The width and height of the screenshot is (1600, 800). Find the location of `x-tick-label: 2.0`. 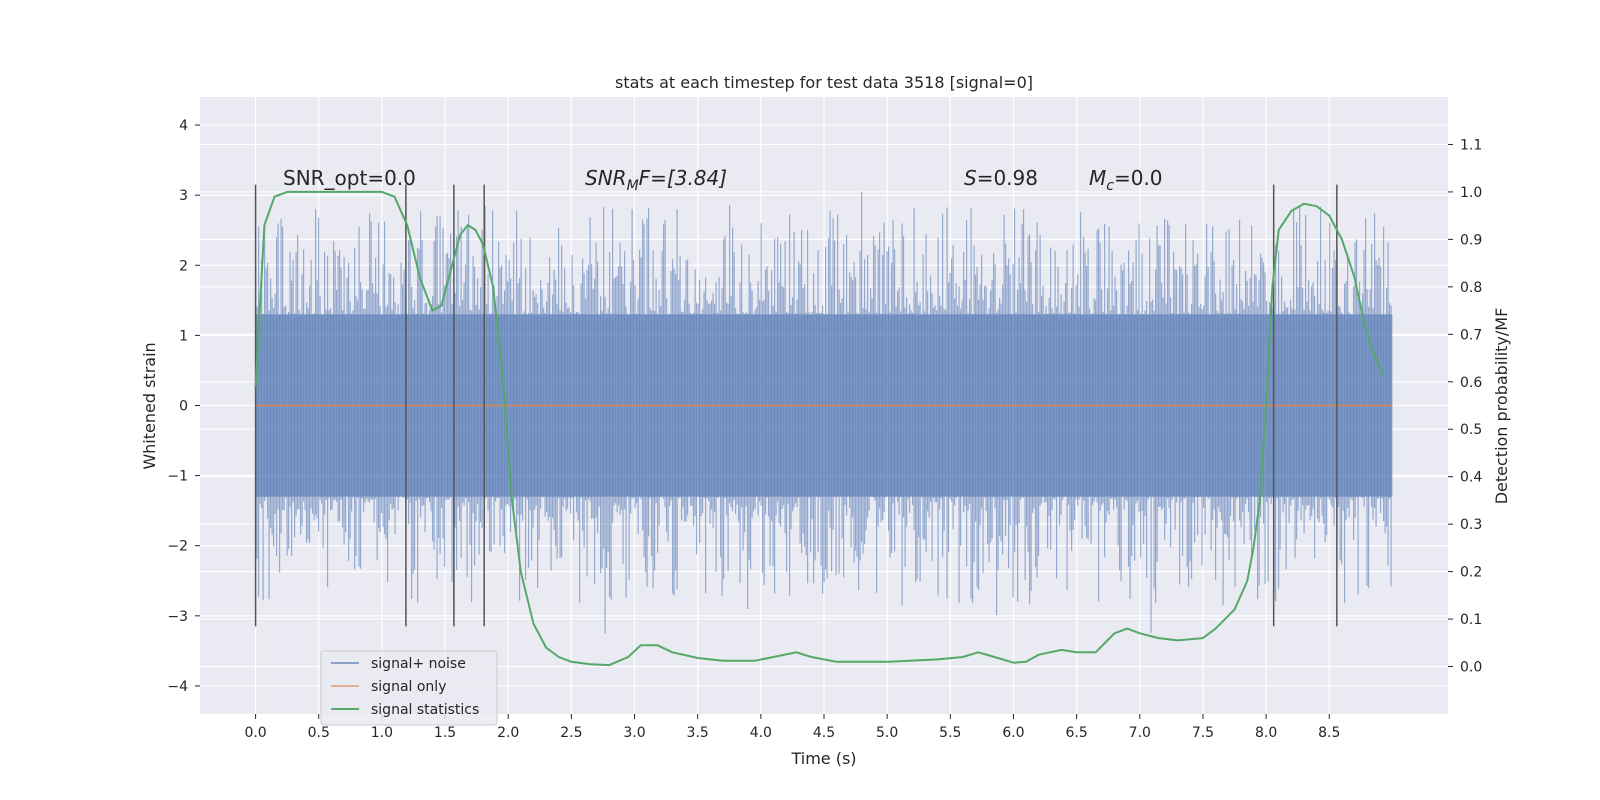

x-tick-label: 2.0 is located at coordinates (508, 733).